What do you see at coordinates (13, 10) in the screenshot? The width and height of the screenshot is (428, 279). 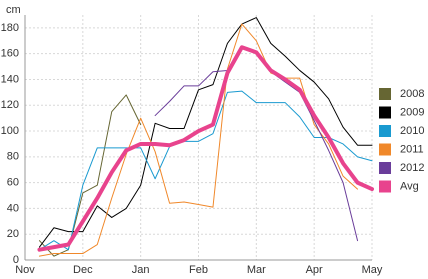 I see `y-axis-label: cm` at bounding box center [13, 10].